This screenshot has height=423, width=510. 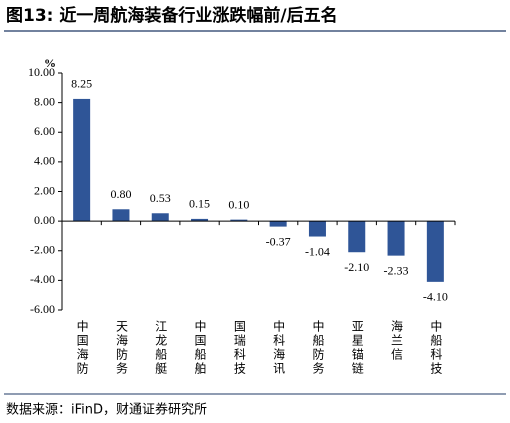 I want to click on x-tick-label: 海兰信, so click(x=397, y=340).